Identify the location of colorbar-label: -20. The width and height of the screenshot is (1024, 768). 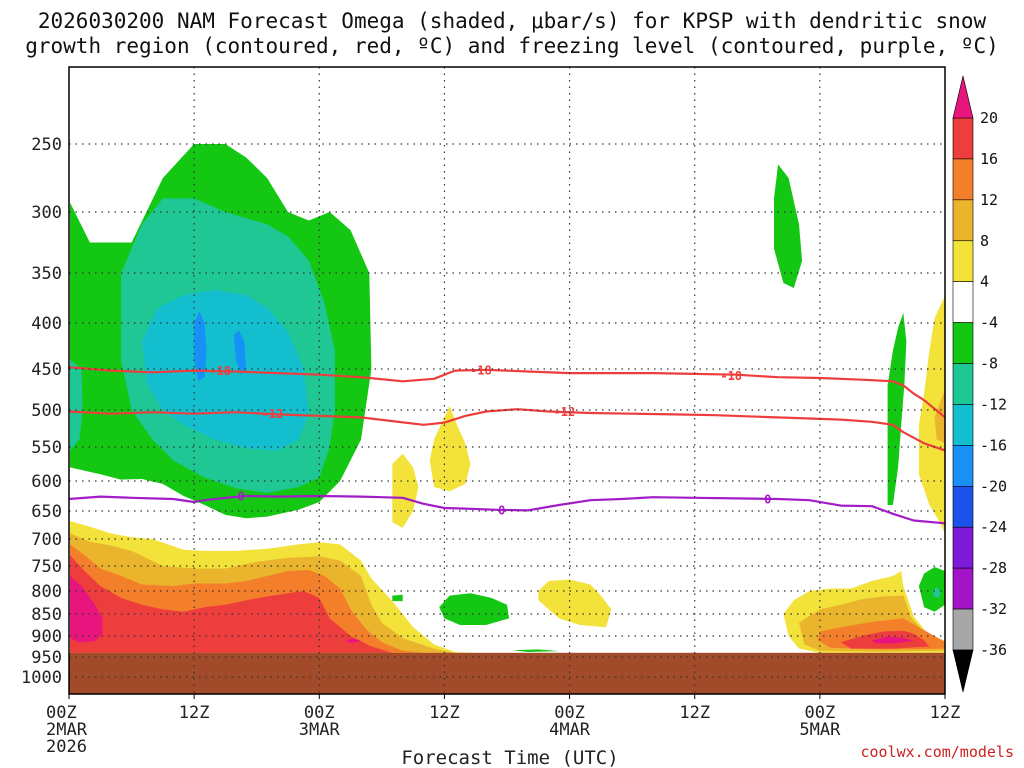
(993, 486).